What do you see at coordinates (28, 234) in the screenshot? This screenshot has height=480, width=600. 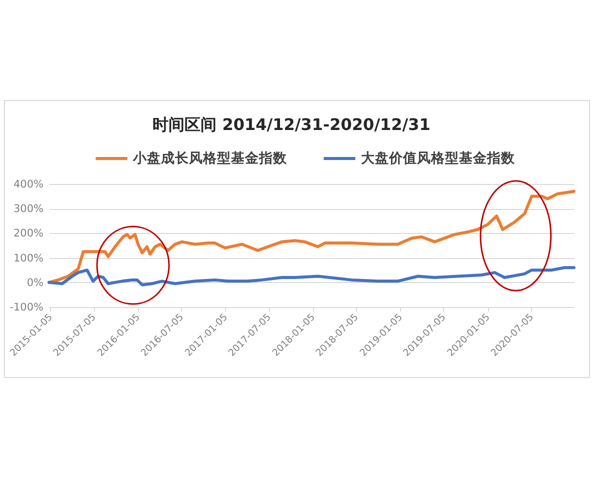 I see `y-tick-label: 200%` at bounding box center [28, 234].